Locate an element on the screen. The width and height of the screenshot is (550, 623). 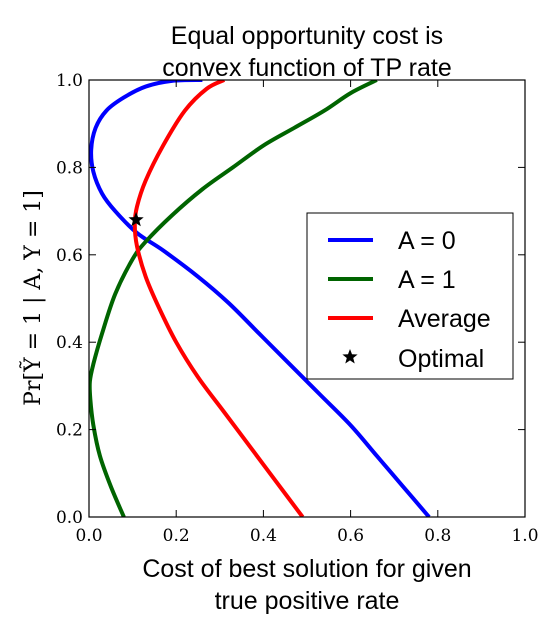
y-tick-label: 0.0 is located at coordinates (69, 518).